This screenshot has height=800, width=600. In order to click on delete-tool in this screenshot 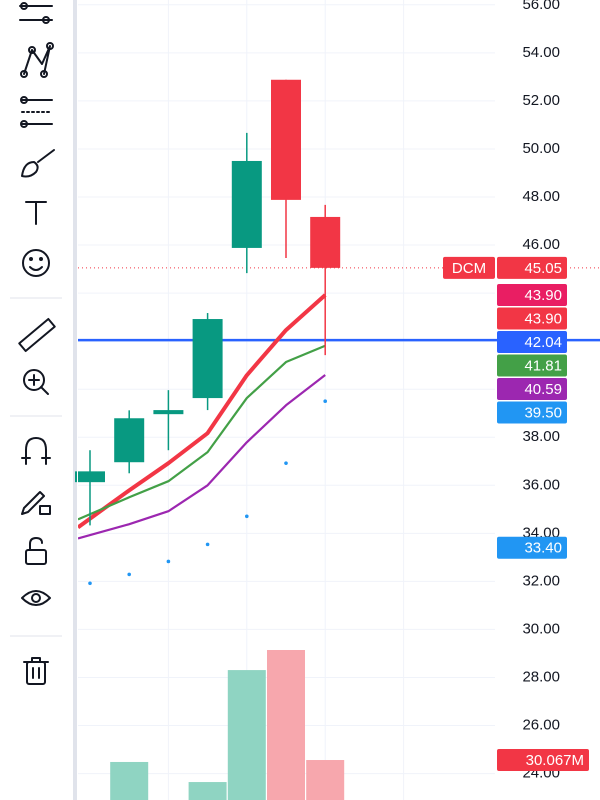, I will do `click(36, 671)`.